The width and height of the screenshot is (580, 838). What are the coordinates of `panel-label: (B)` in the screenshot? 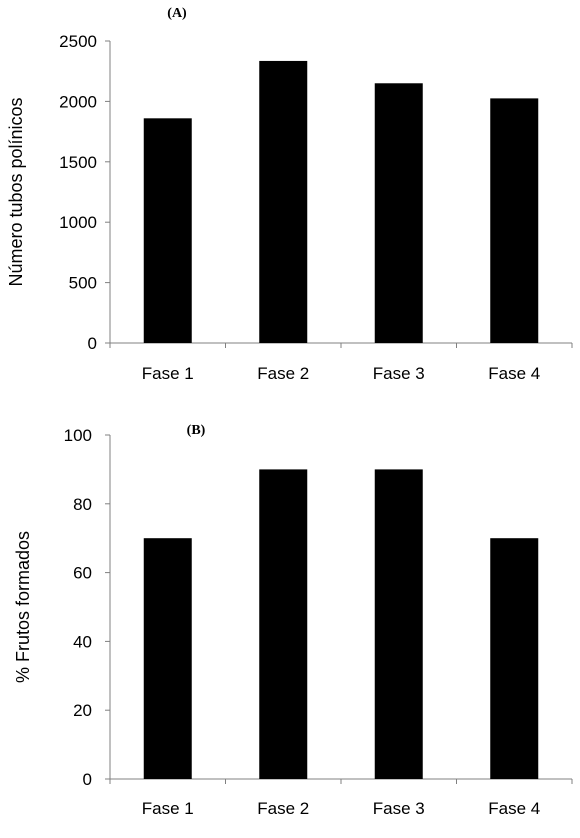 It's located at (196, 430).